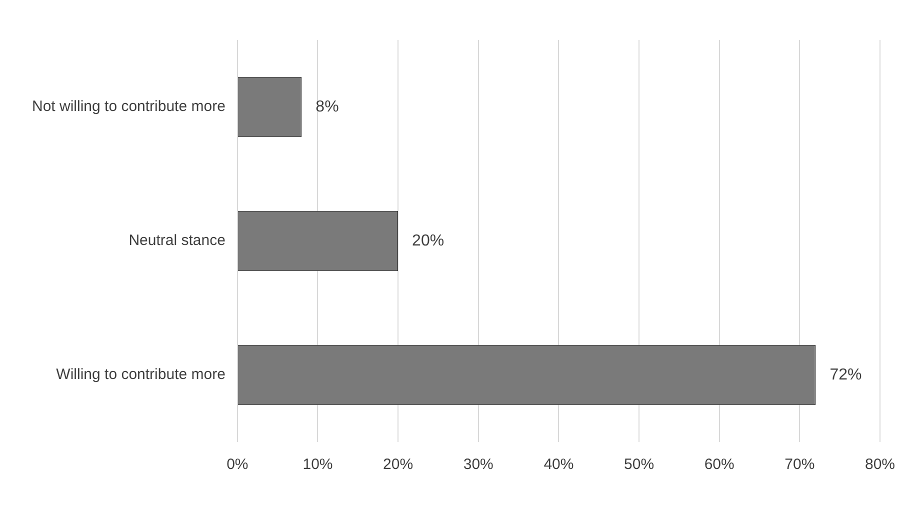 The width and height of the screenshot is (909, 508). Describe the element at coordinates (799, 465) in the screenshot. I see `x-tick-label: 70%` at that location.